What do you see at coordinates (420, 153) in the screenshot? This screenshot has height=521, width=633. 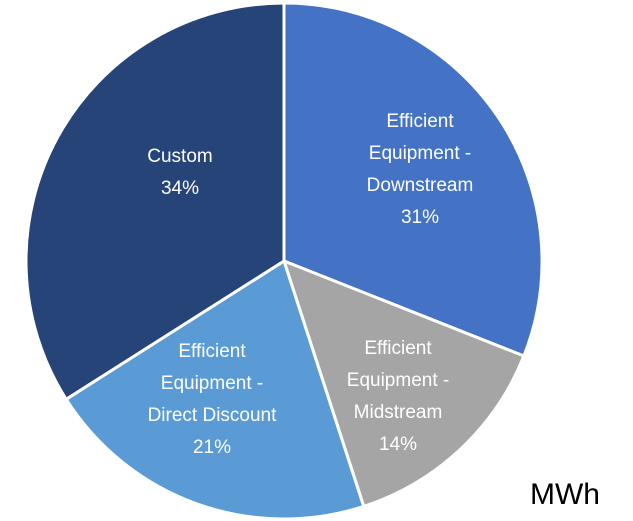 I see `category-label: Efficient Equipment - Downstream` at bounding box center [420, 153].